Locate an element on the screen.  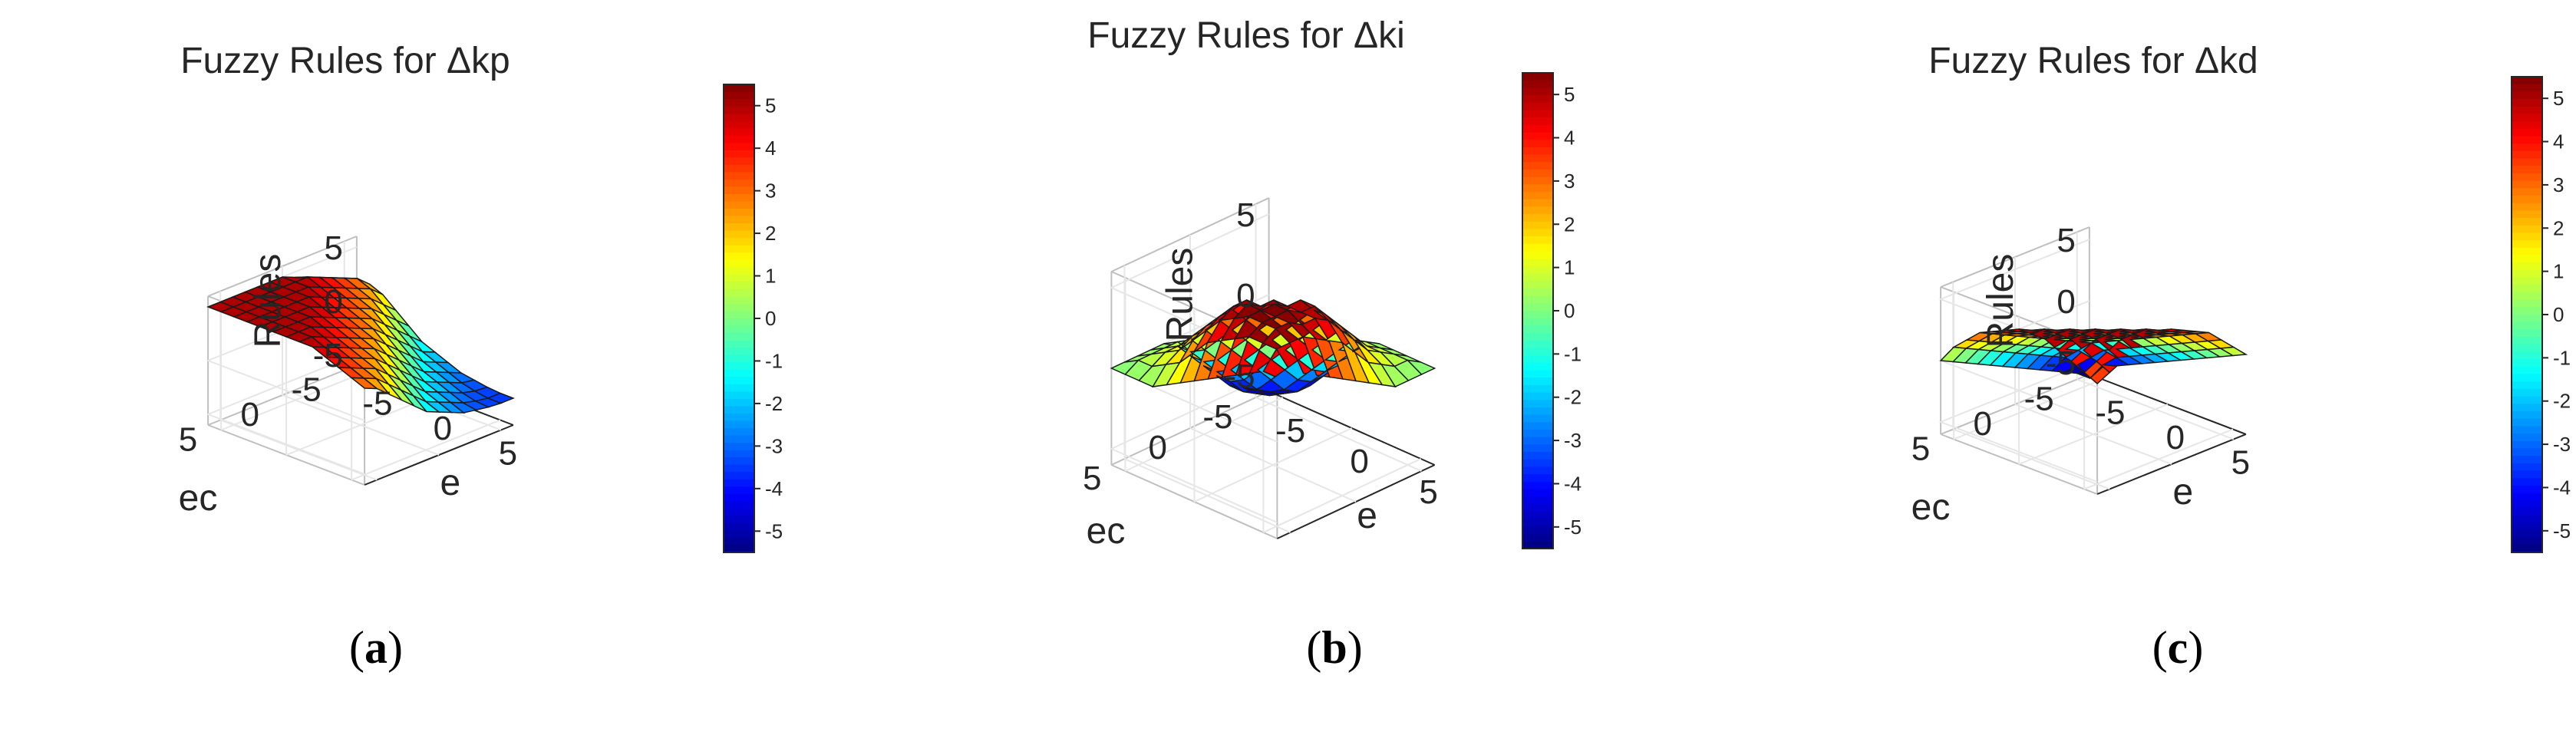
caption-c: (c) is located at coordinates (2177, 647).